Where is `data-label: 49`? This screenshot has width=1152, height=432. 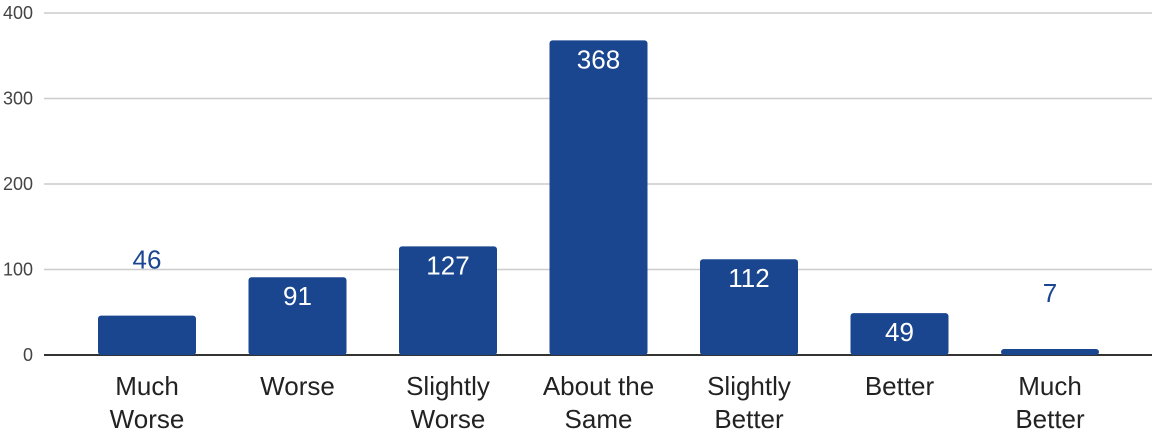
data-label: 49 is located at coordinates (899, 332).